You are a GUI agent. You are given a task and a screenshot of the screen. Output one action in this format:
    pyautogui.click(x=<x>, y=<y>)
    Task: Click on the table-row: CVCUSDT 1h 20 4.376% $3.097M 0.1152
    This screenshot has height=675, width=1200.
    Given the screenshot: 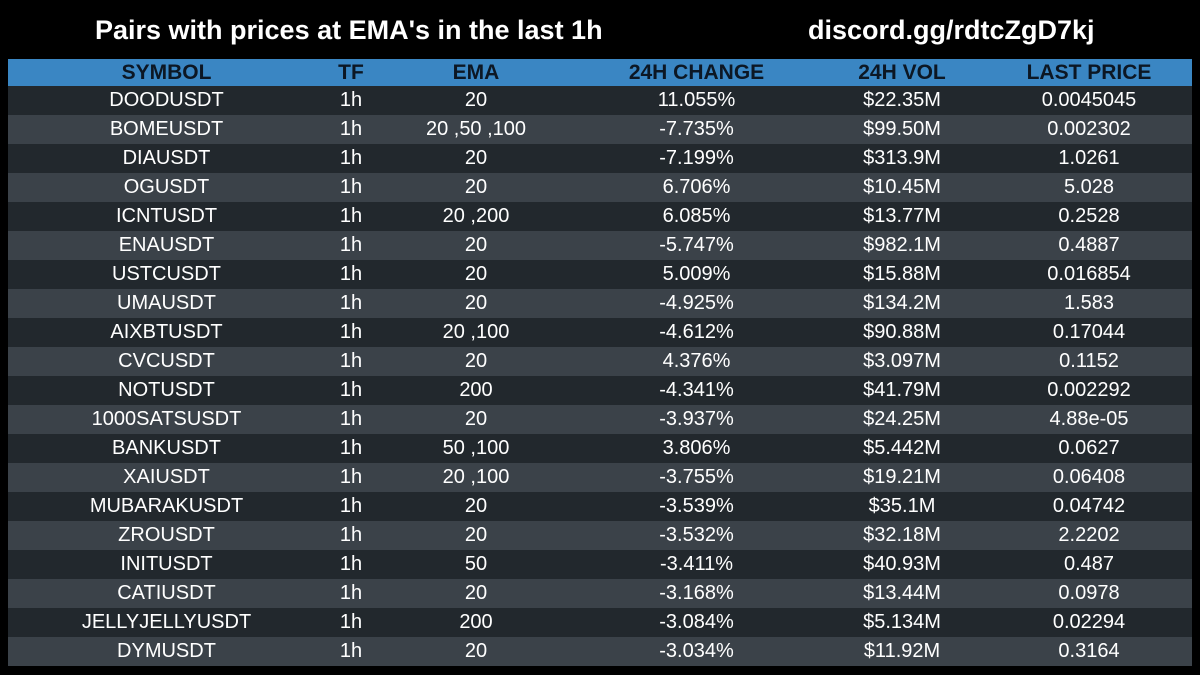 What is the action you would take?
    pyautogui.click(x=600, y=361)
    